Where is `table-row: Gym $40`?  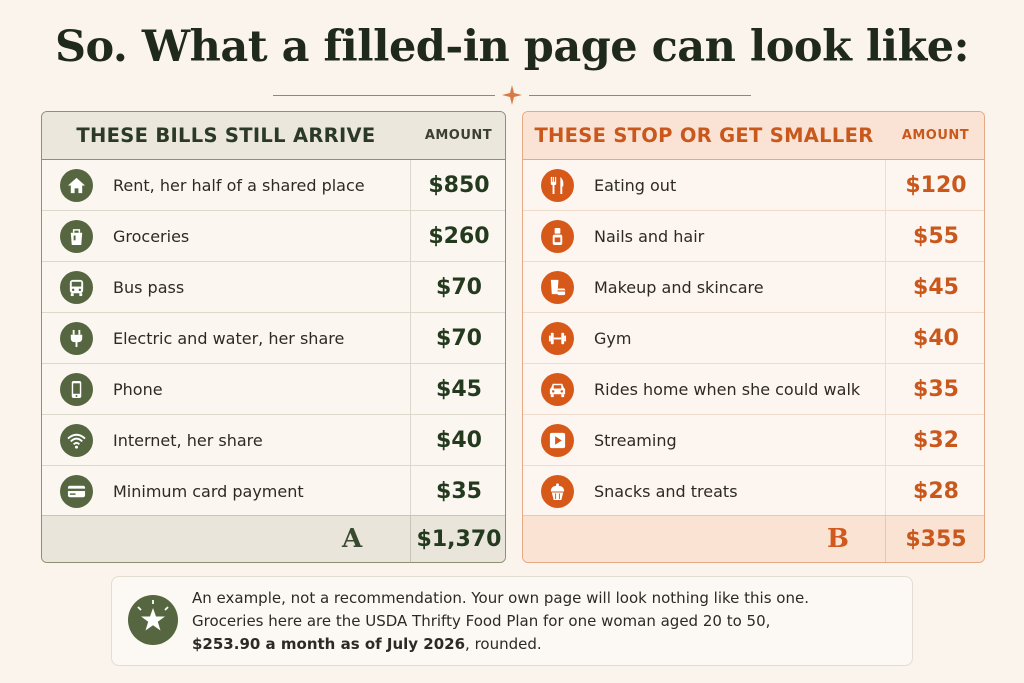
table-row: Gym $40 is located at coordinates (753, 338).